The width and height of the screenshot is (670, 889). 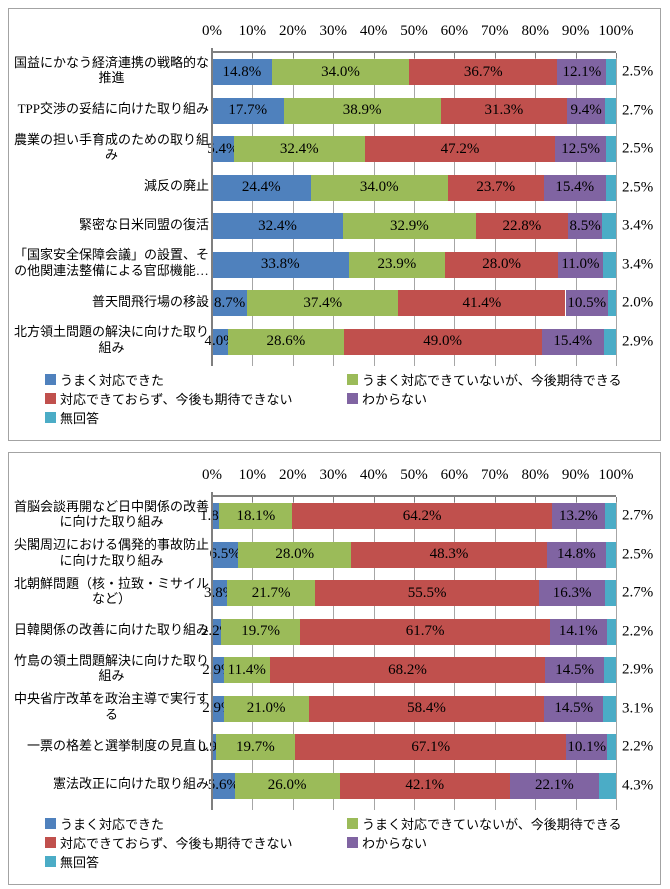 What do you see at coordinates (287, 785) in the screenshot?
I see `data-label: 26.0%` at bounding box center [287, 785].